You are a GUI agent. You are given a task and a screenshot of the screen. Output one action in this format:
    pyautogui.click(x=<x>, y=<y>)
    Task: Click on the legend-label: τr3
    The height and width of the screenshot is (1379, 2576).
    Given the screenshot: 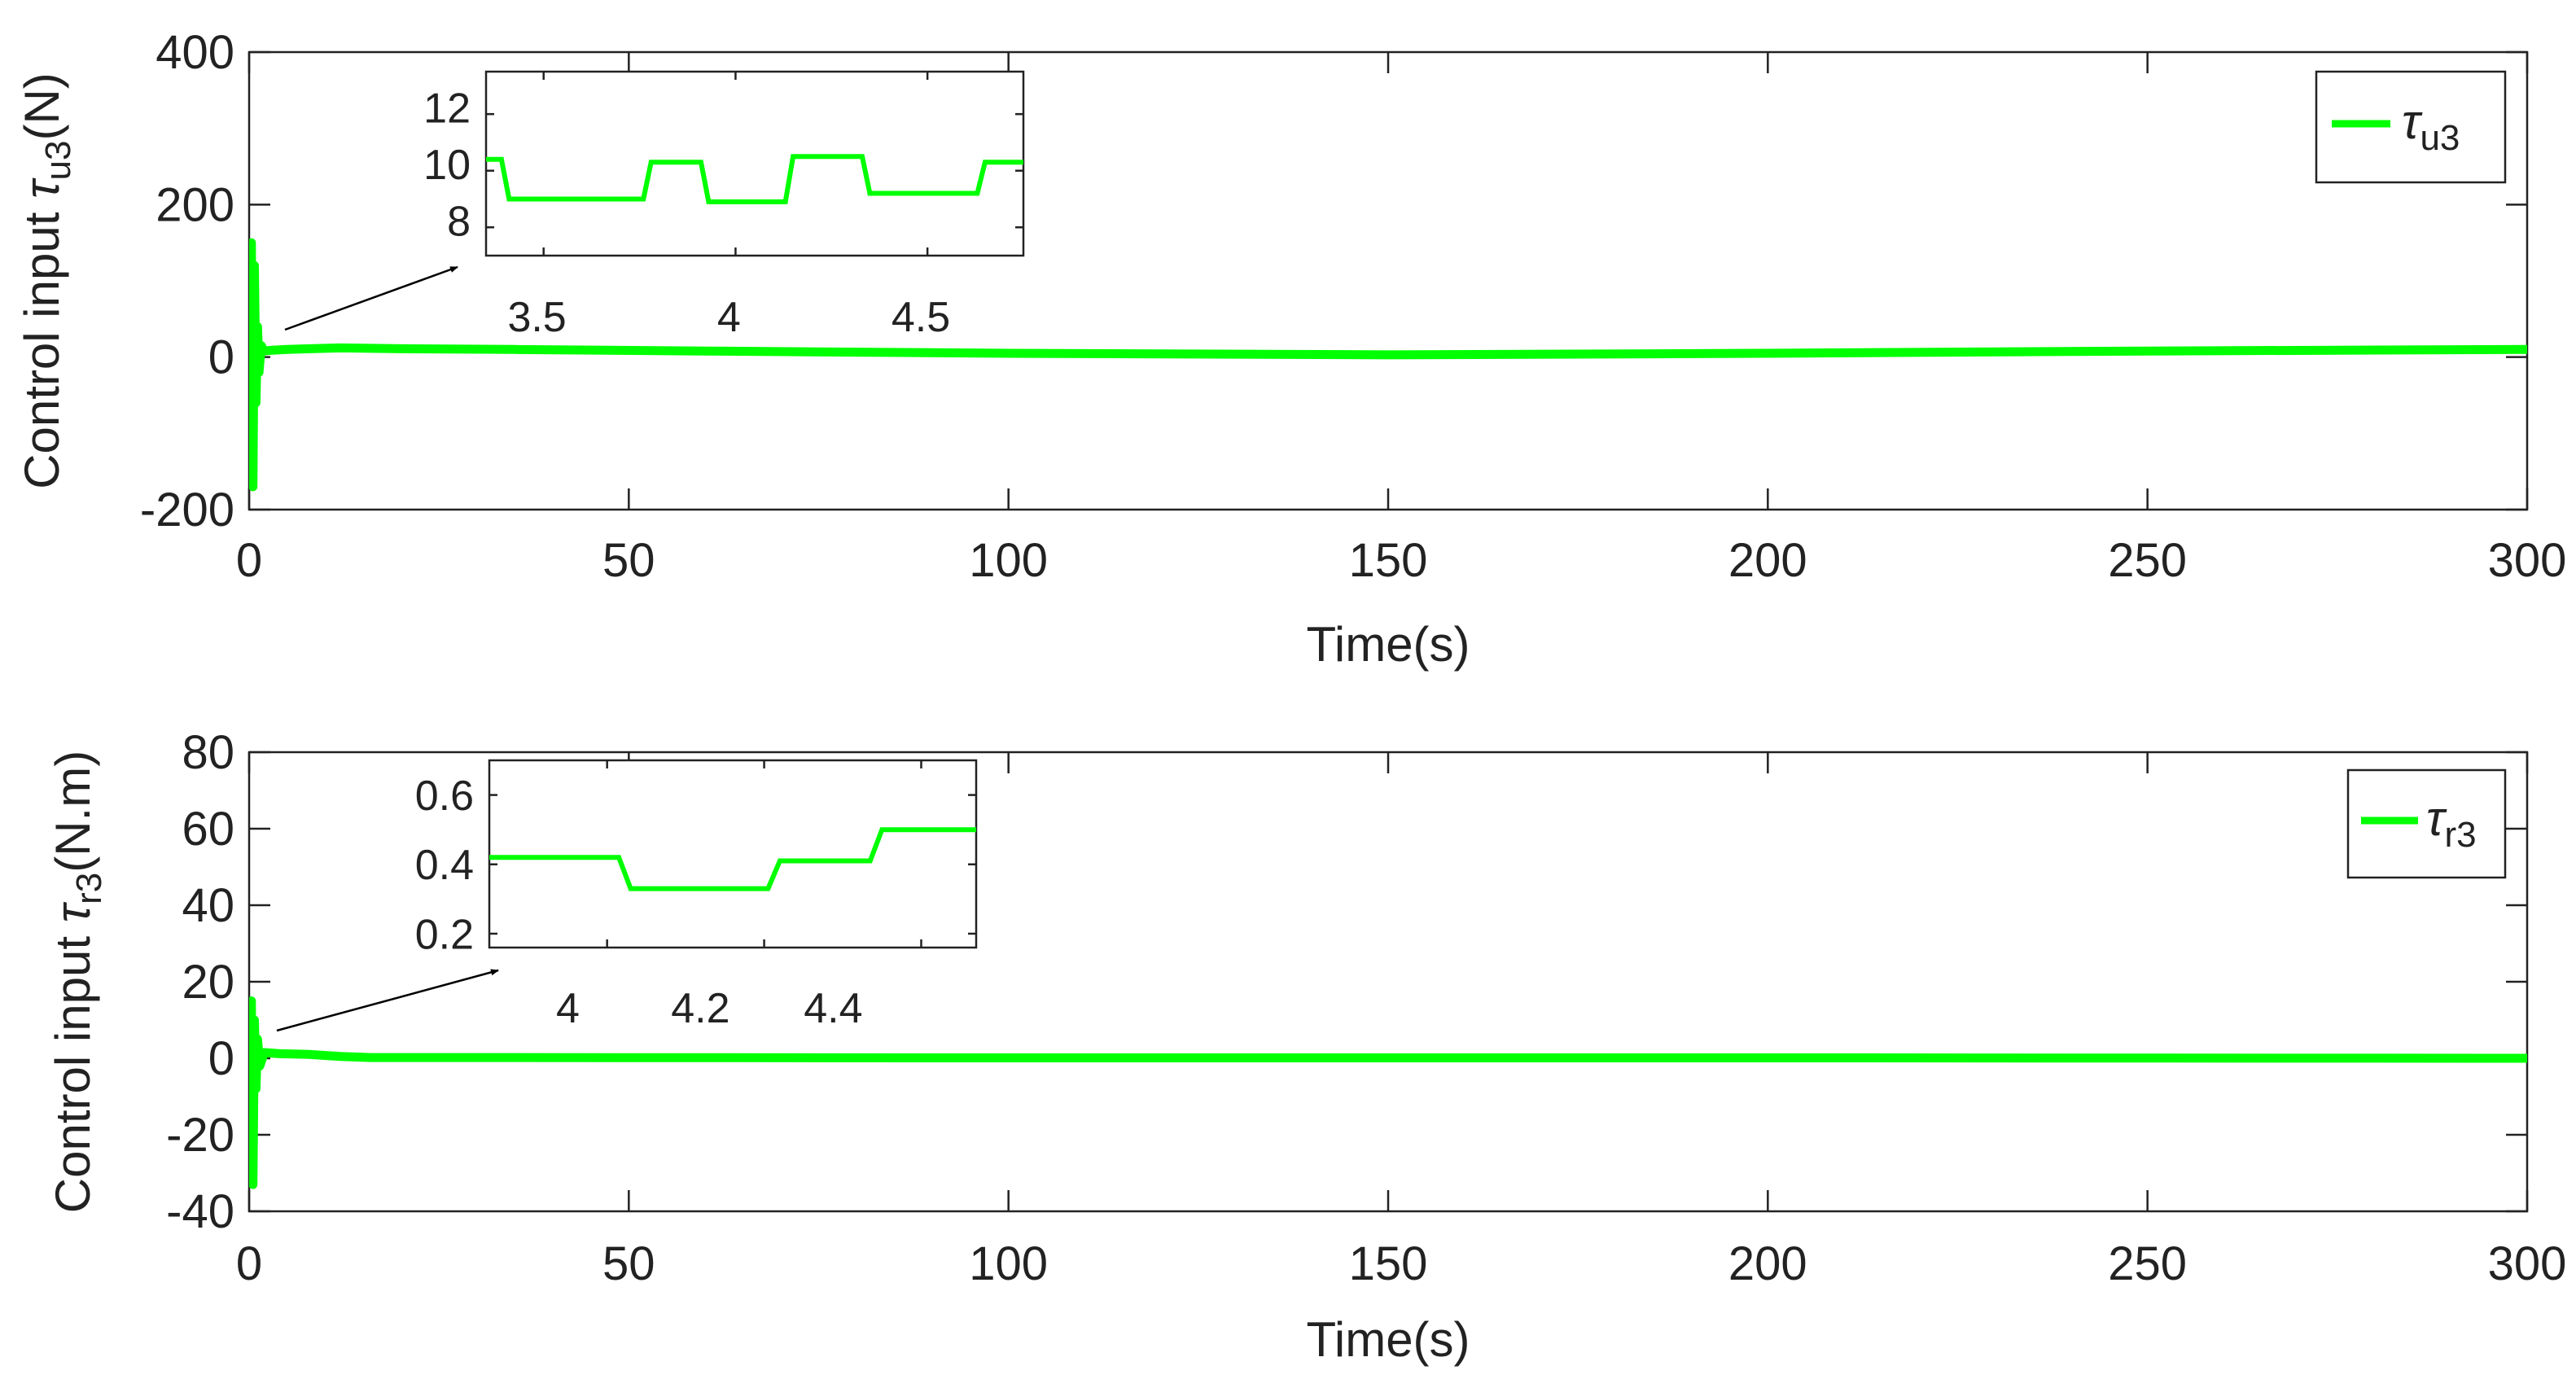 What is the action you would take?
    pyautogui.click(x=2451, y=823)
    